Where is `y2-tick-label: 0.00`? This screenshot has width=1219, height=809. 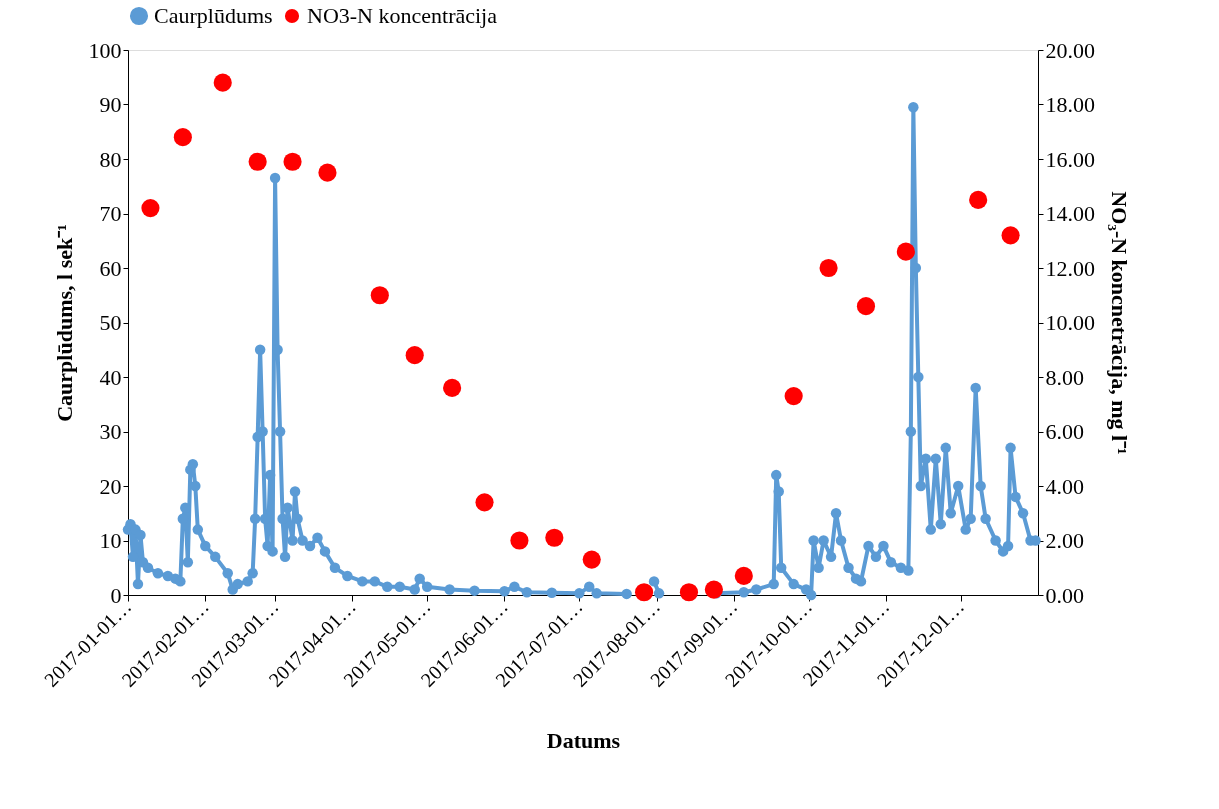 y2-tick-label: 0.00 is located at coordinates (1064, 595).